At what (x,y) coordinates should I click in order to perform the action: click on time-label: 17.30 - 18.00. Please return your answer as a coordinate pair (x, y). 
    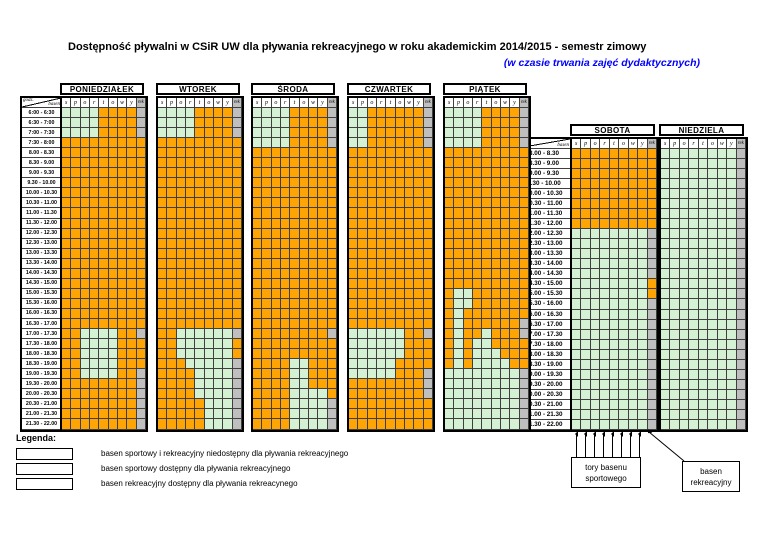
    Looking at the image, I should click on (42, 344).